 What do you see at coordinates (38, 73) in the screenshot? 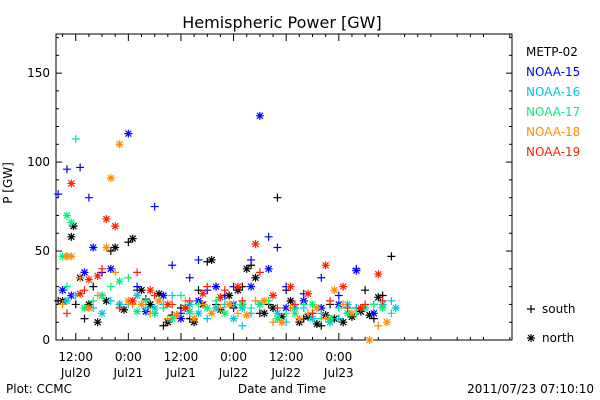
I see `y-tick-label: 150` at bounding box center [38, 73].